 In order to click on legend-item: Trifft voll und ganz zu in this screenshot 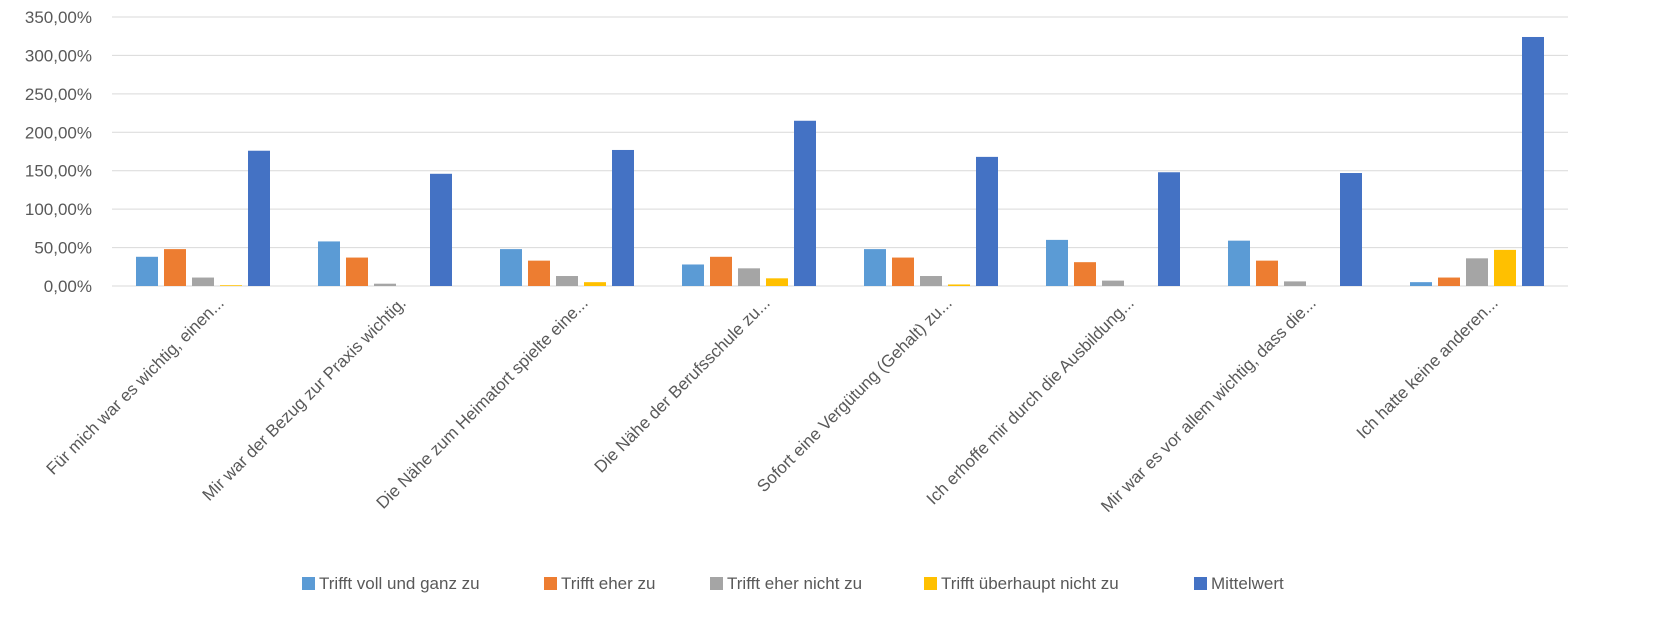, I will do `click(391, 583)`.